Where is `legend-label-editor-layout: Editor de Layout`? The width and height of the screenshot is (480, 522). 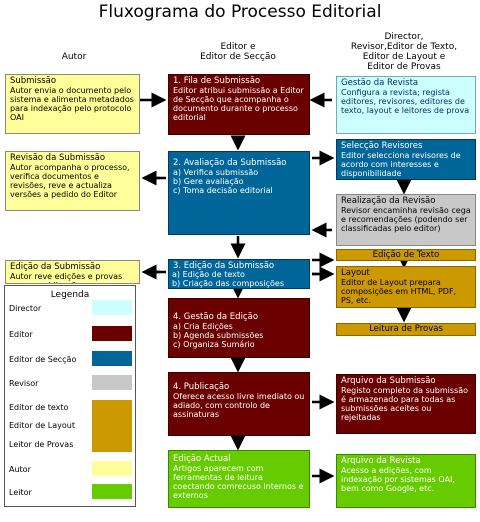 legend-label-editor-layout: Editor de Layout is located at coordinates (42, 425).